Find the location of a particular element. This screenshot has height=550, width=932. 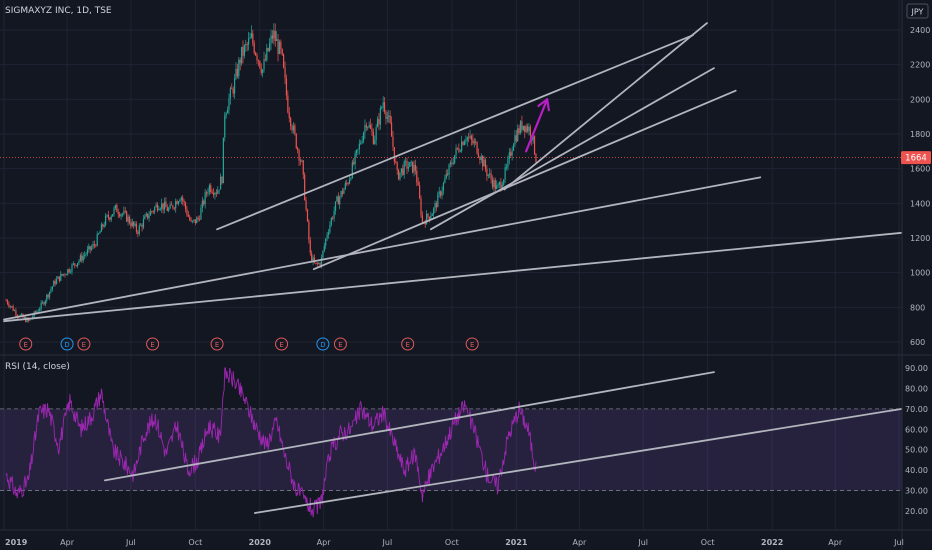

time-tick-label: Oct is located at coordinates (195, 542).